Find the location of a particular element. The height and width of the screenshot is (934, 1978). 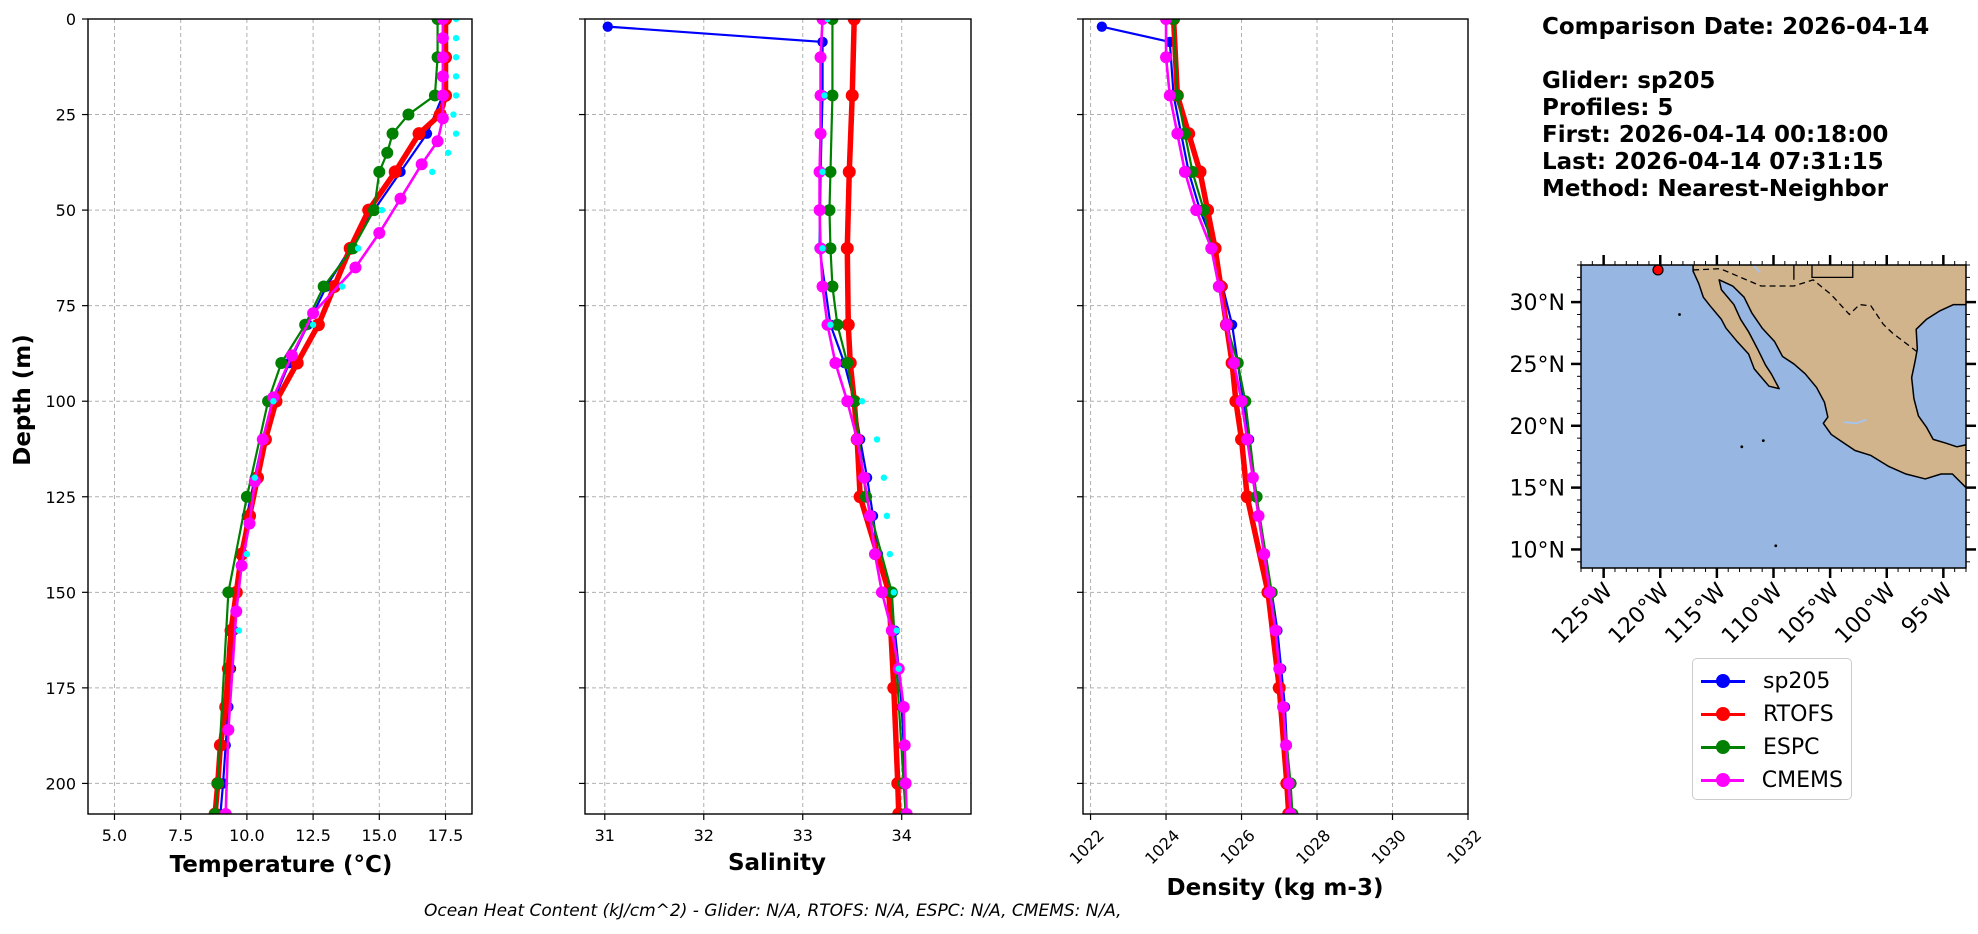

legend-label: RTOFS is located at coordinates (1798, 714).